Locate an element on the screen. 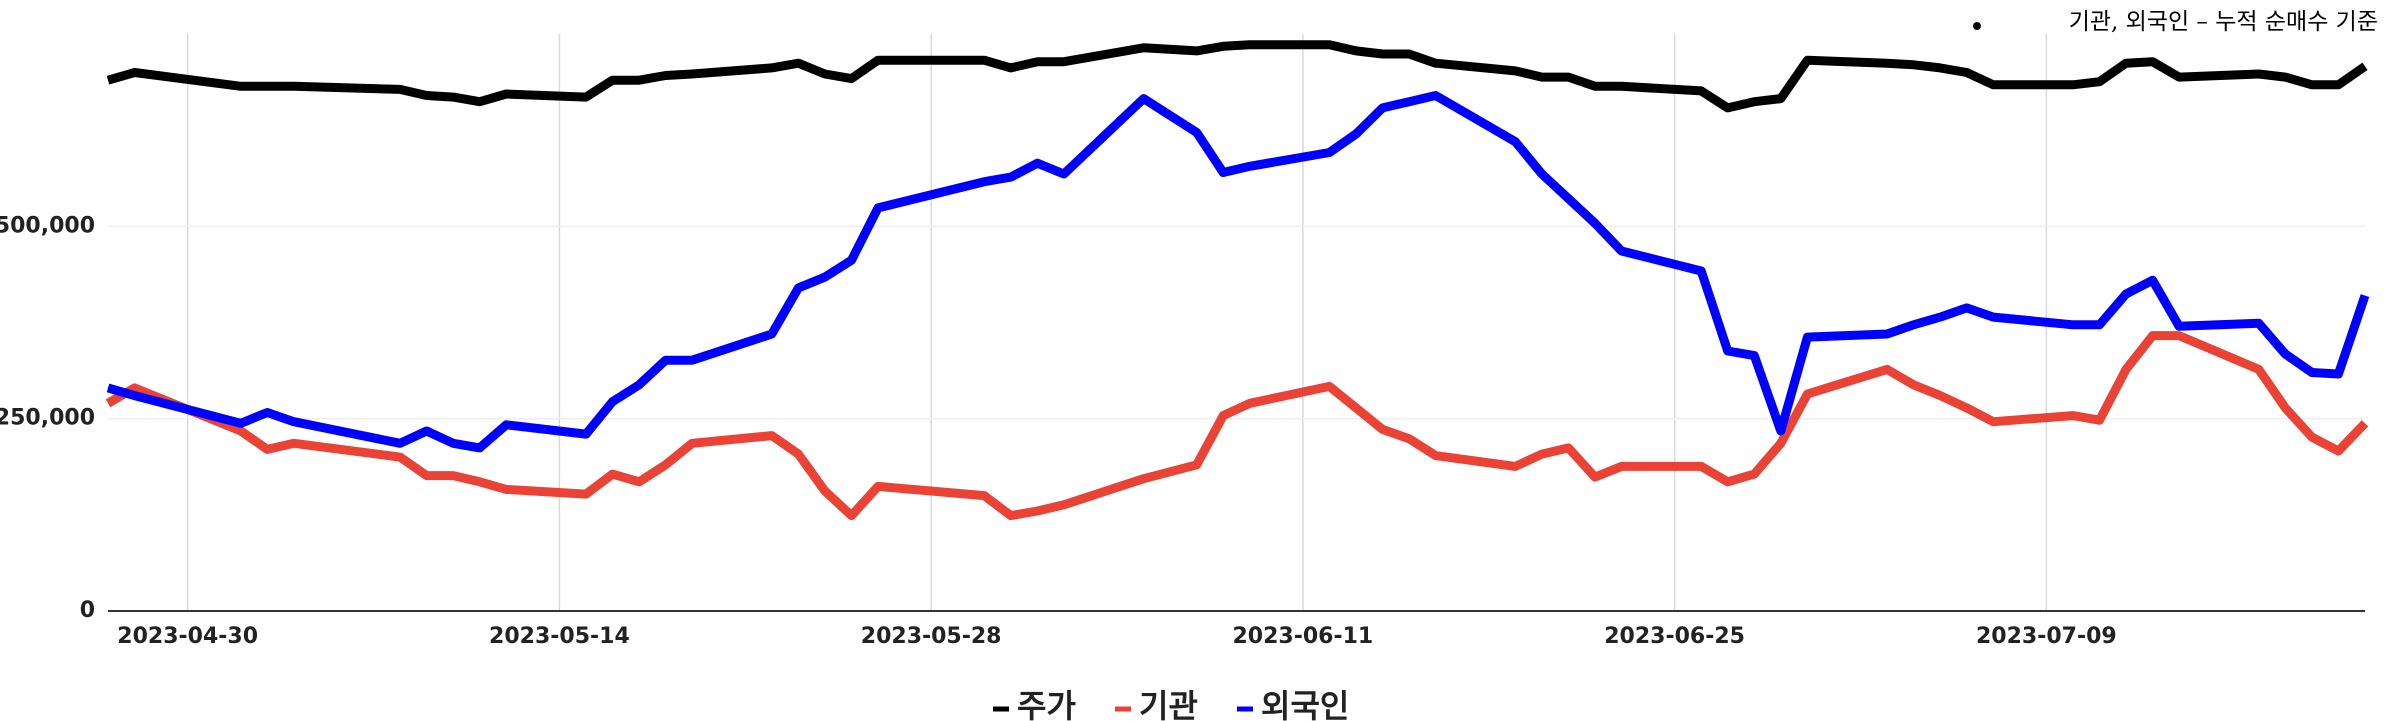 The height and width of the screenshot is (721, 2385). y-tick-label: 250,000 is located at coordinates (47, 418).